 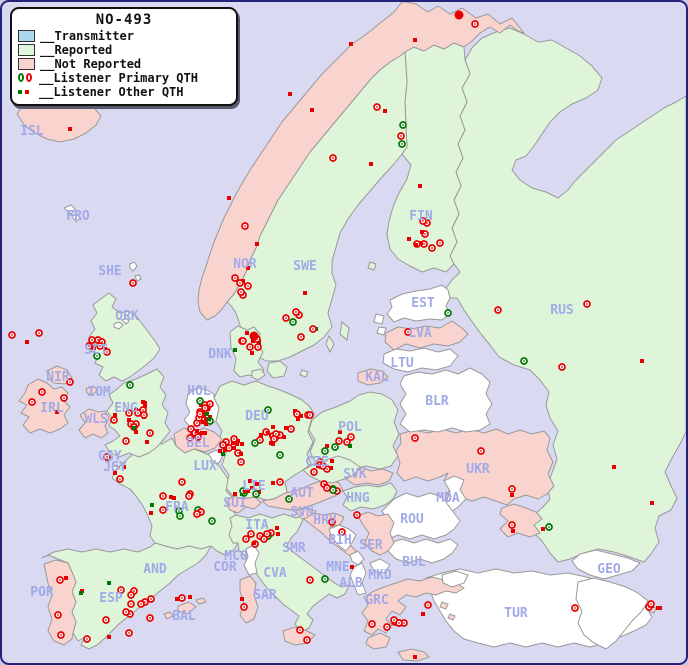 What do you see at coordinates (220, 354) in the screenshot?
I see `country-label-DNK: DNK` at bounding box center [220, 354].